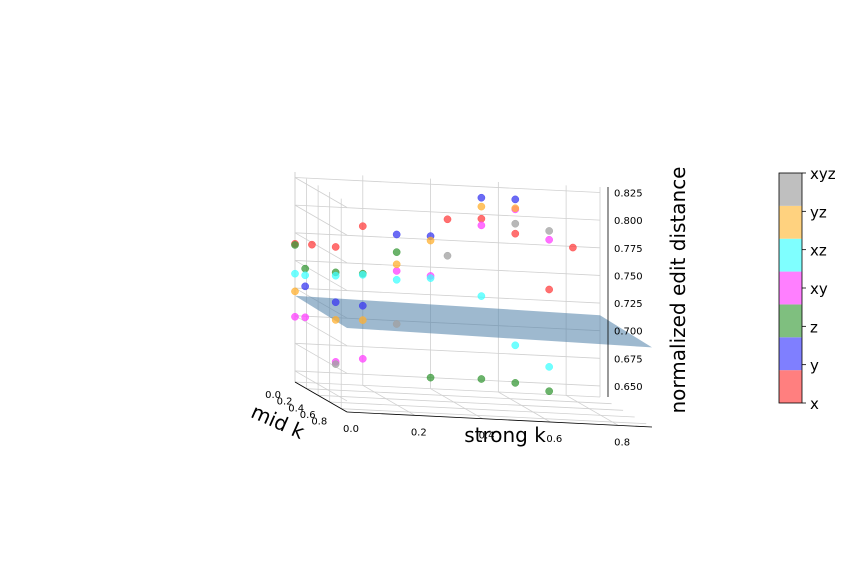 This screenshot has width=864, height=580. What do you see at coordinates (790, 386) in the screenshot?
I see `colorbar-segment-x` at bounding box center [790, 386].